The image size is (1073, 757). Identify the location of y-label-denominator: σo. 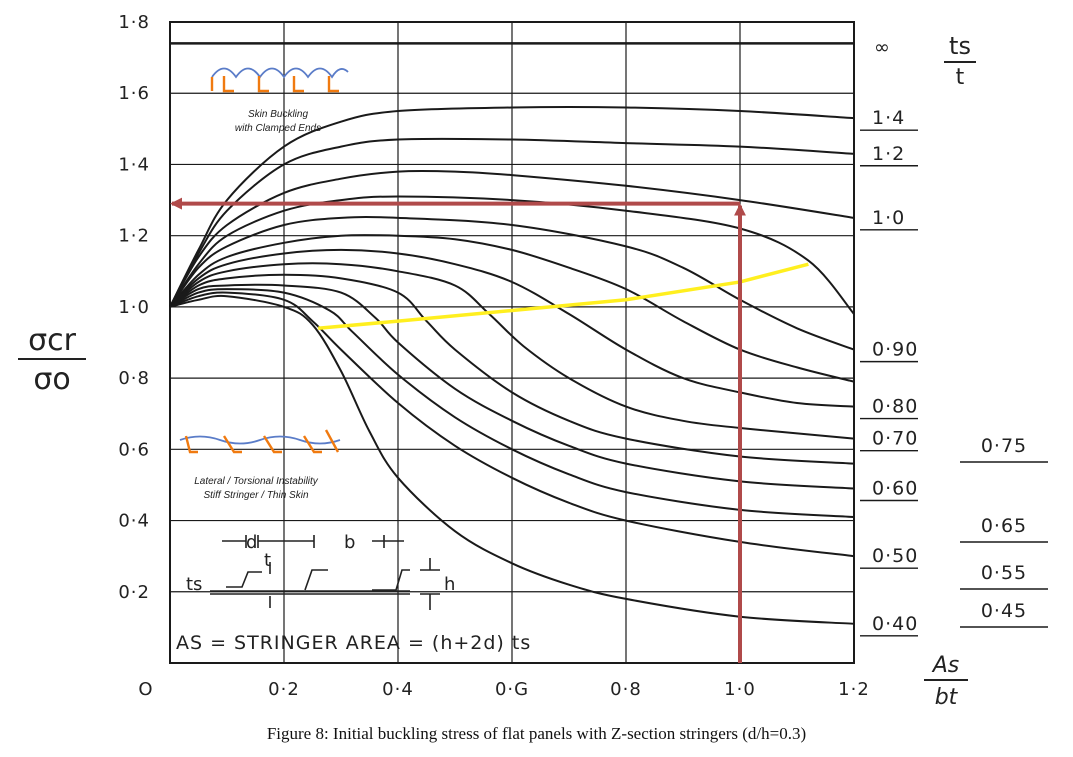
(51, 379).